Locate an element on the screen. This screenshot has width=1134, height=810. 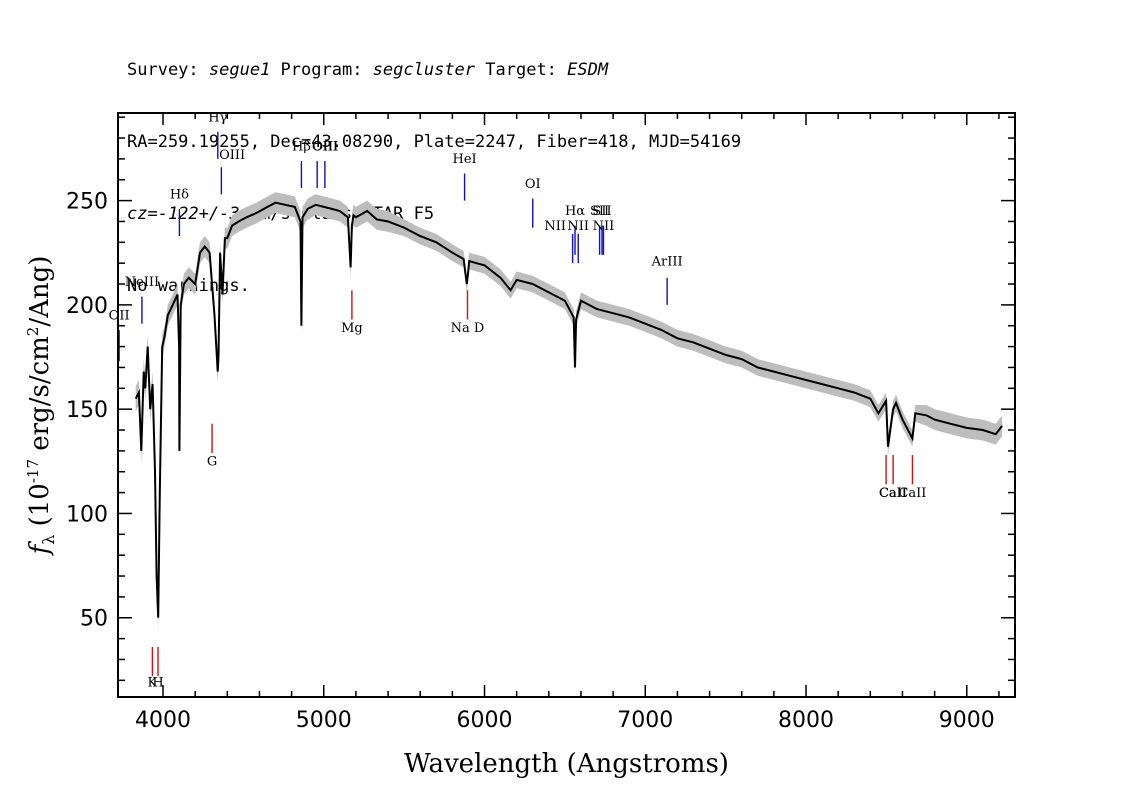
emission-line-label: OII is located at coordinates (119, 315).